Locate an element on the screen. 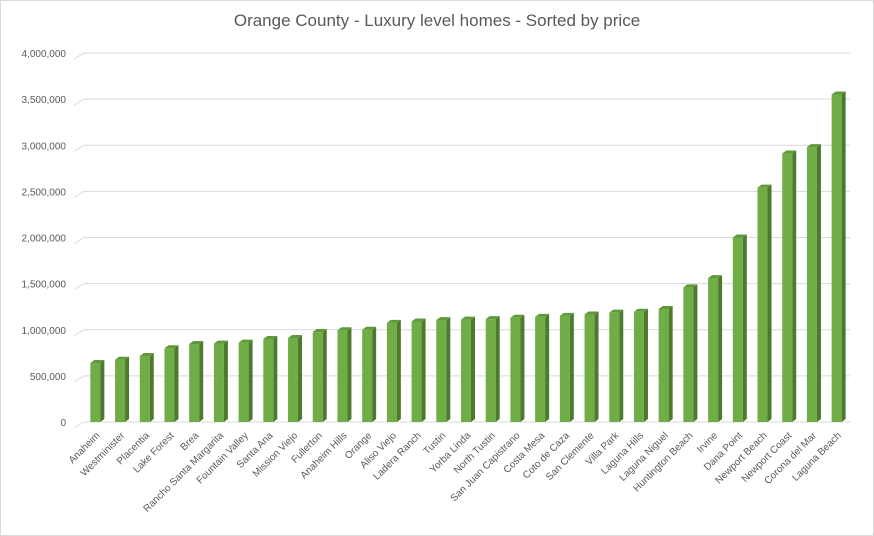  y-tick-label: 3,000,000 is located at coordinates (44, 146).